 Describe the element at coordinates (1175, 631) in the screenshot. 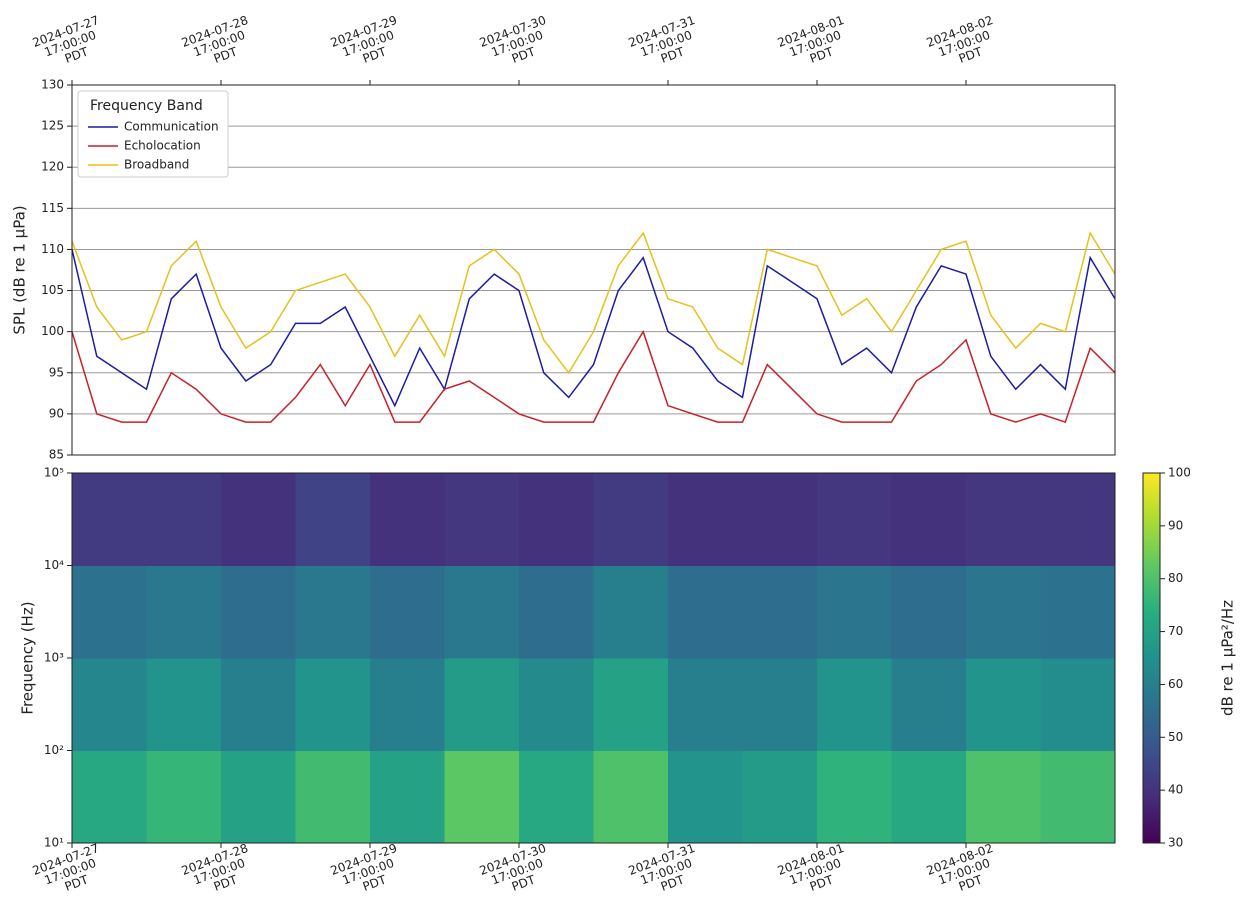

I see `colorbar-tick-label: 70` at that location.